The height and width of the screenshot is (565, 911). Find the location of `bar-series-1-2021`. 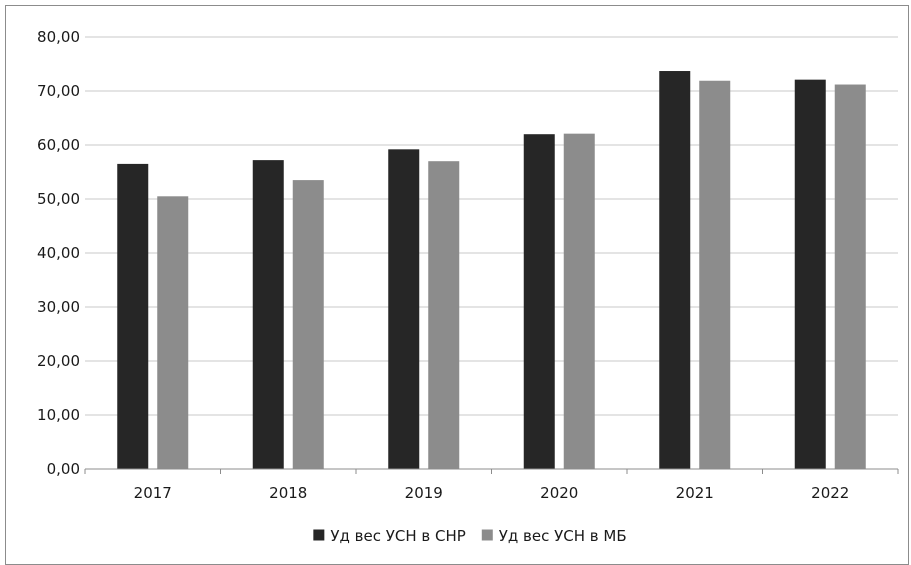

bar-series-1-2021 is located at coordinates (675, 270).